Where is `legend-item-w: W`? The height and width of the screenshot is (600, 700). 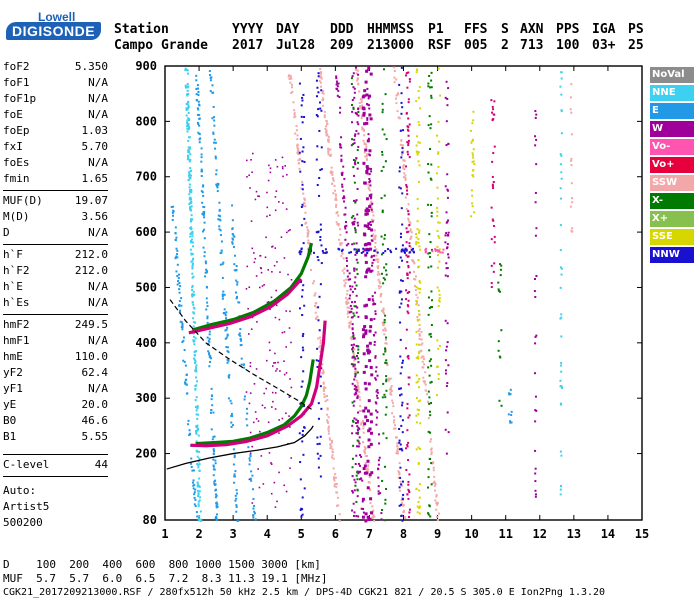 legend-item-w: W is located at coordinates (672, 129).